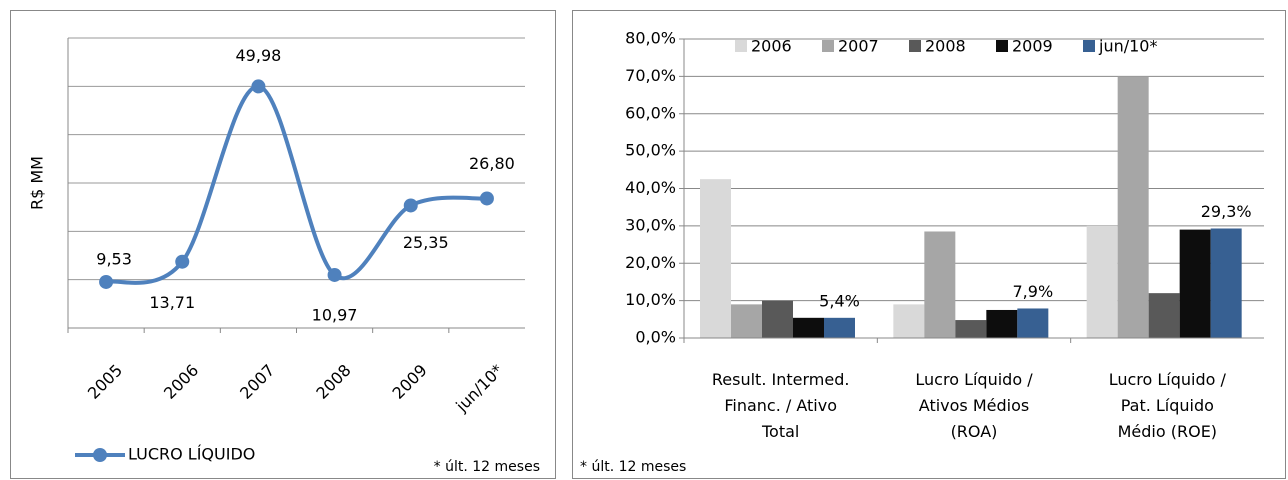  Describe the element at coordinates (114, 258) in the screenshot. I see `data-label: 9,53` at that location.